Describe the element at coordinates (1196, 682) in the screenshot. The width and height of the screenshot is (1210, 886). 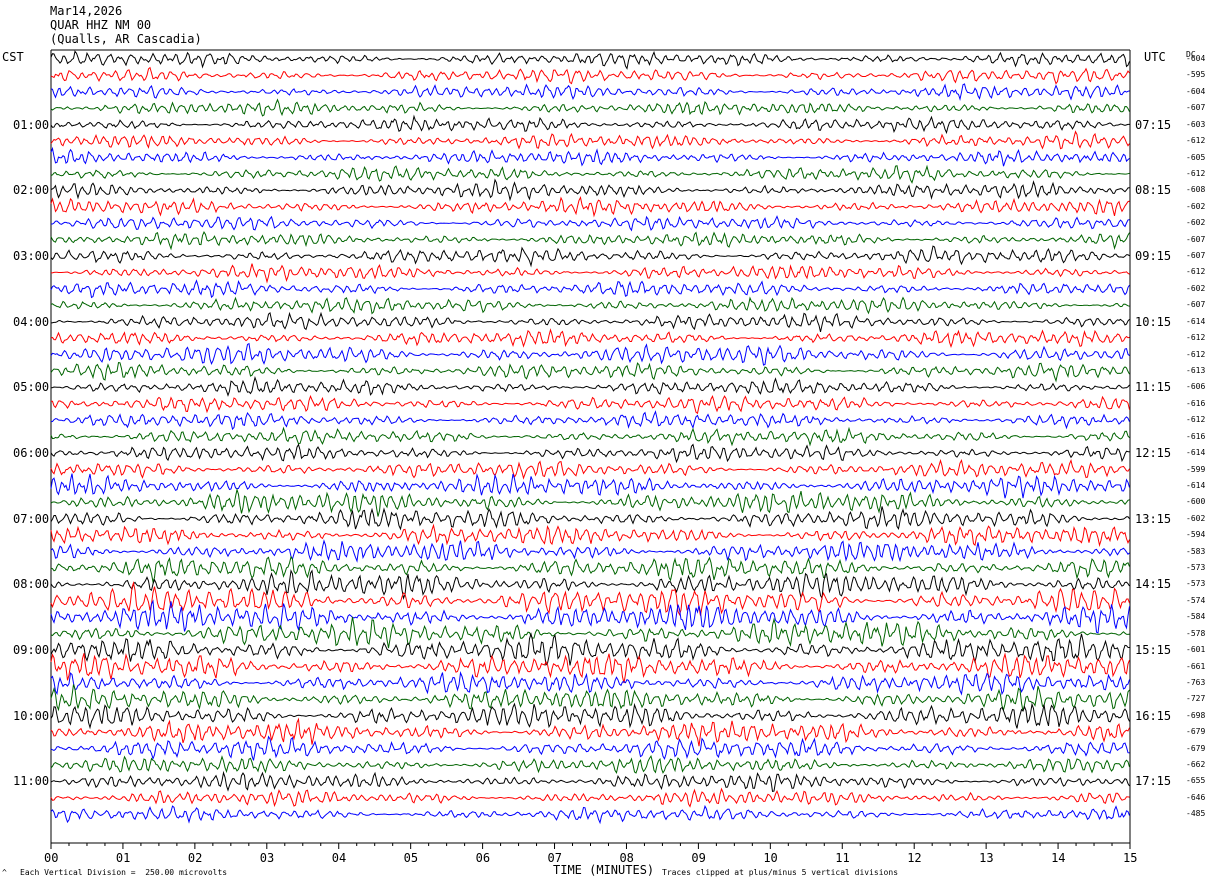
I see `dc-offset-label: -763` at that location.